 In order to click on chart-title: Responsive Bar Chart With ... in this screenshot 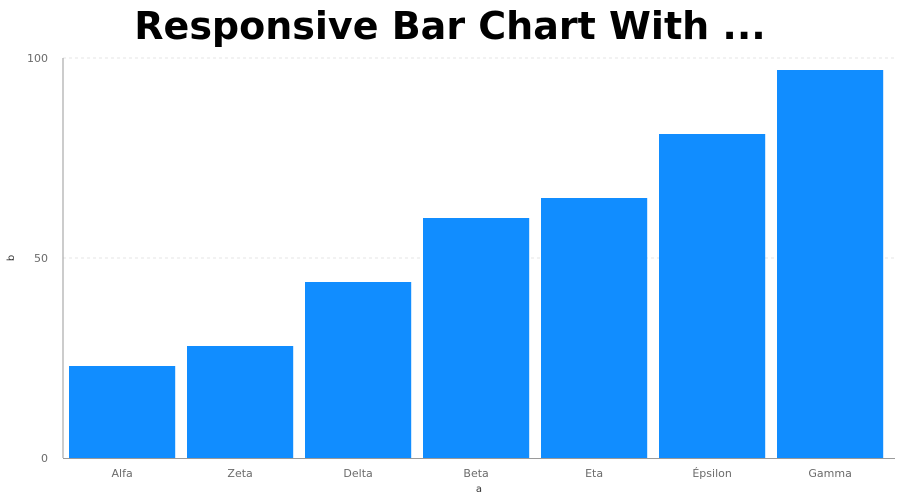, I will do `click(450, 26)`.